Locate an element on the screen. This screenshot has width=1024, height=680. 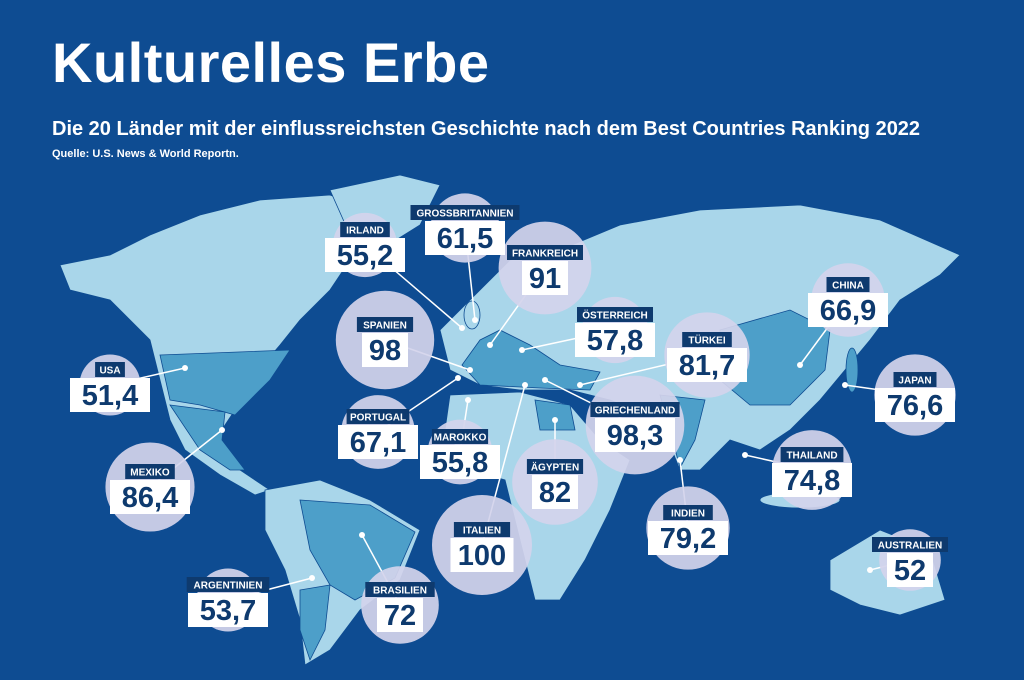
country-name: ARGENTINIEN is located at coordinates (228, 586).